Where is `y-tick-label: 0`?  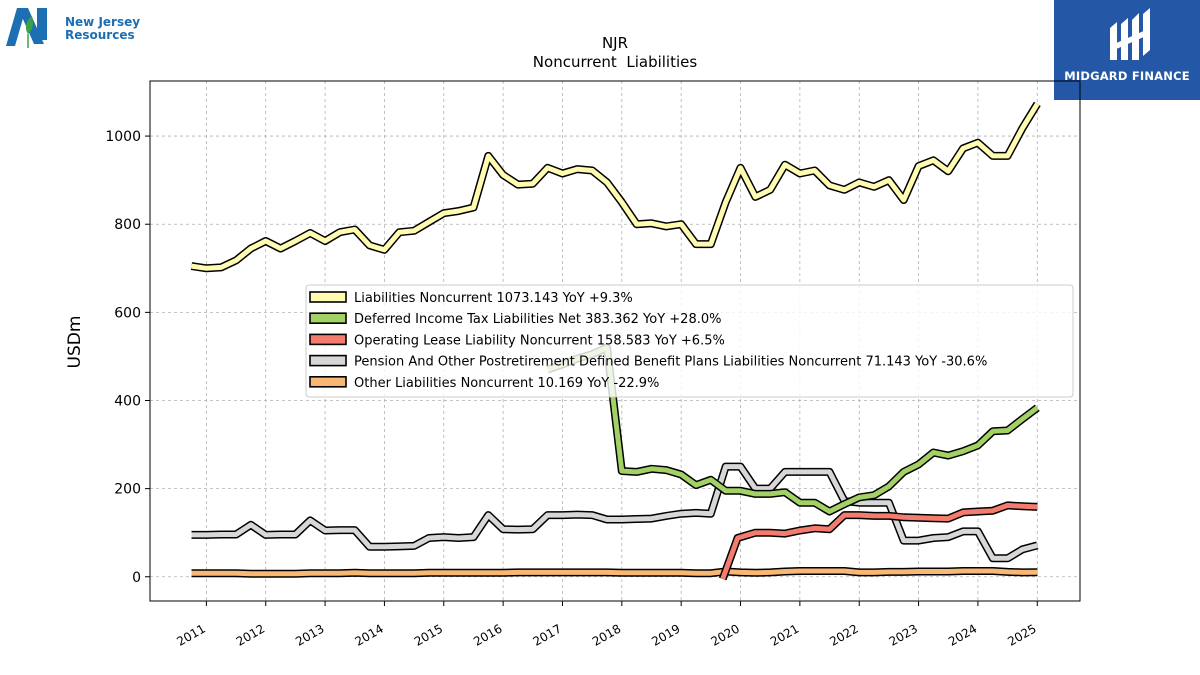 y-tick-label: 0 is located at coordinates (136, 578).